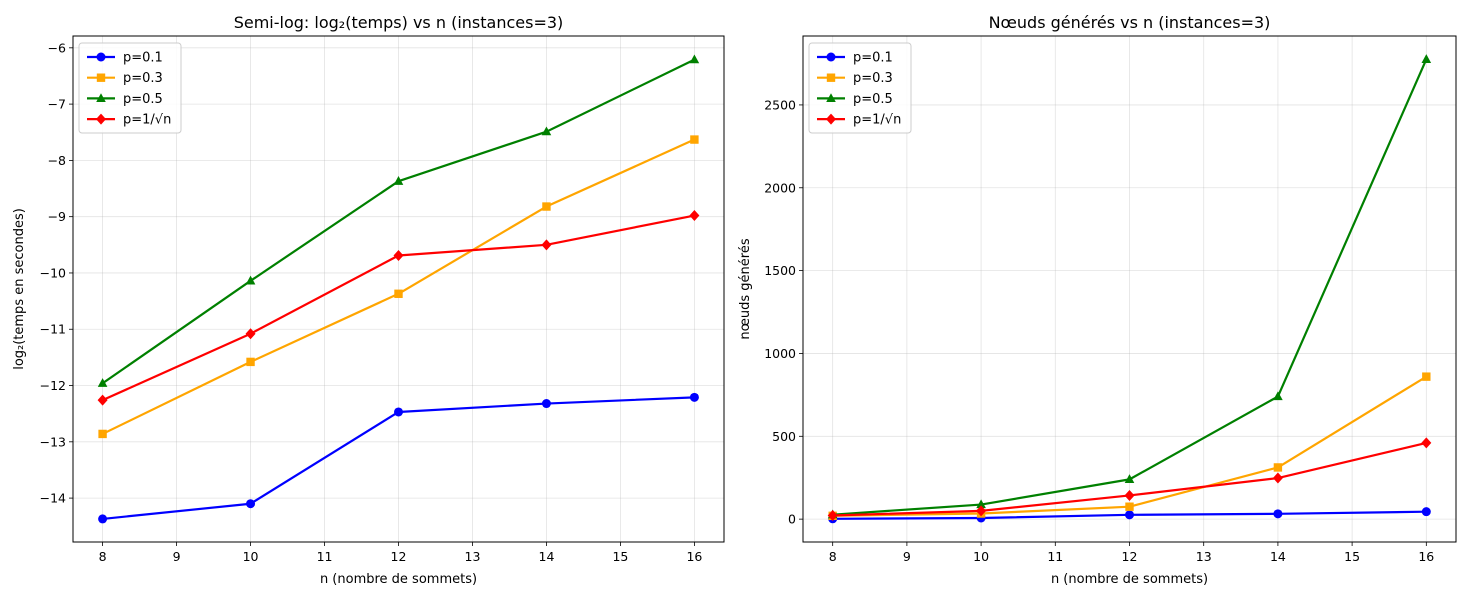 The image size is (1470, 600). I want to click on legend: p=0.1 p=0.3 p=0.5 p=1/√n, so click(860, 88).